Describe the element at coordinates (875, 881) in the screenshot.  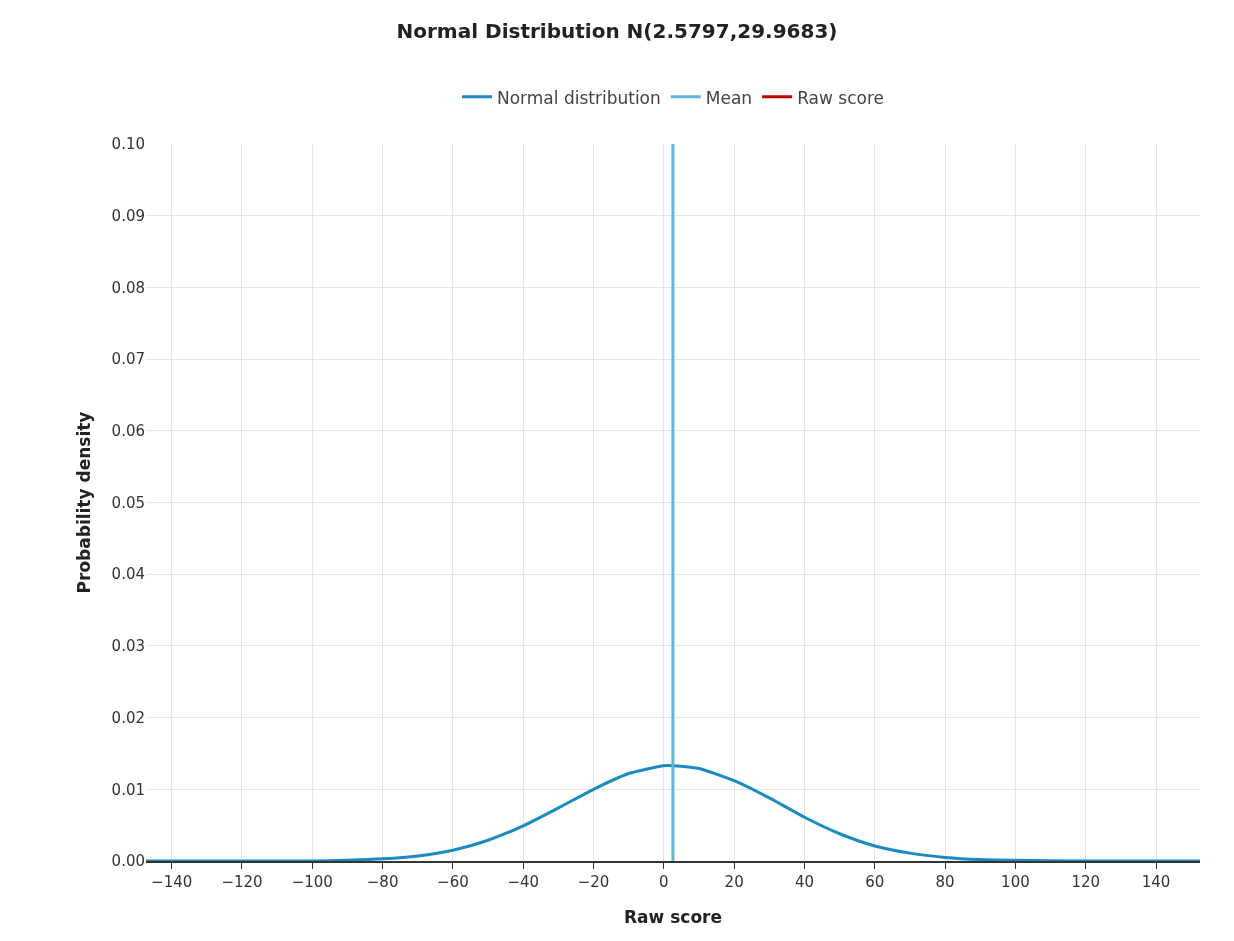
I see `x-tick-label: 60` at that location.